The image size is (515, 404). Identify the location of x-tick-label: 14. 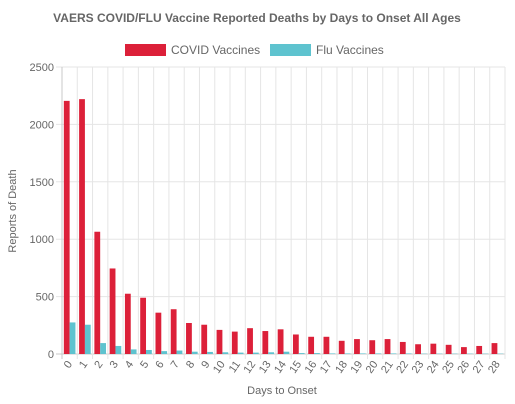
(280, 367).